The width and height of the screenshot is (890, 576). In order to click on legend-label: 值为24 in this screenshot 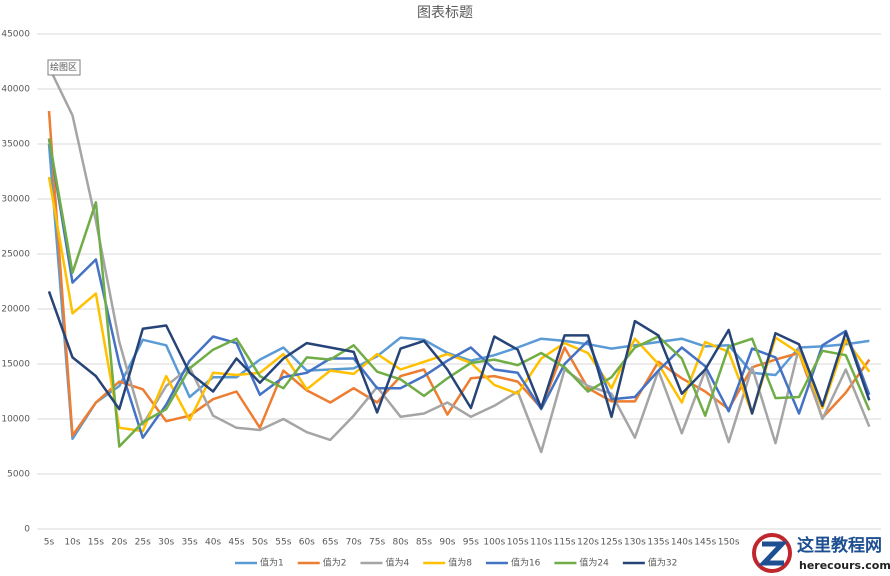, I will do `click(594, 563)`.